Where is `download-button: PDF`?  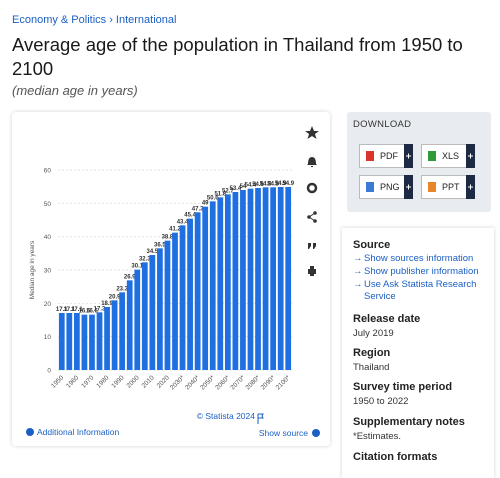
download-button: PDF is located at coordinates (386, 156).